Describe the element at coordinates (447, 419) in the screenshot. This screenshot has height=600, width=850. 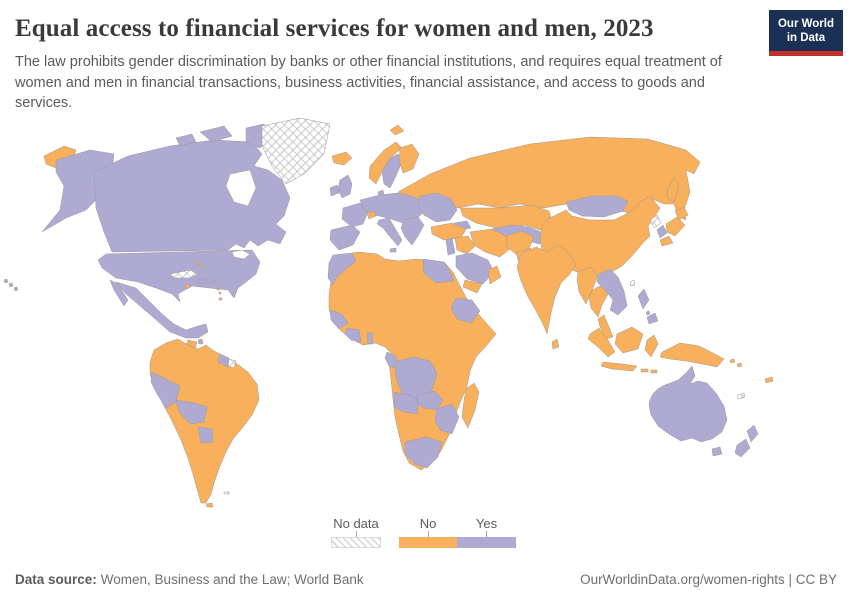
I see `region-zimbabwe-mozambique` at that location.